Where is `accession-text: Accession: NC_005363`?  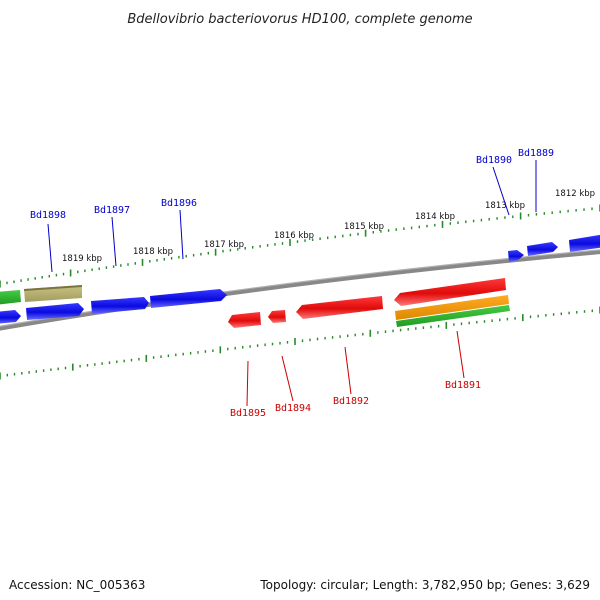
accession-text: Accession: NC_005363 is located at coordinates (77, 585).